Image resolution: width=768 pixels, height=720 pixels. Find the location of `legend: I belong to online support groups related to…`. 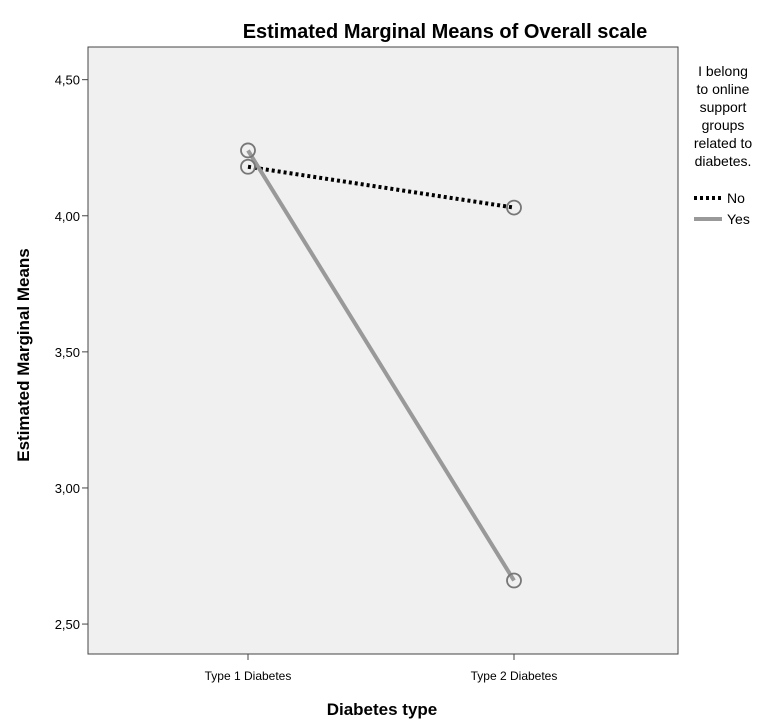

legend: I belong to online support groups related to… is located at coordinates (723, 145).